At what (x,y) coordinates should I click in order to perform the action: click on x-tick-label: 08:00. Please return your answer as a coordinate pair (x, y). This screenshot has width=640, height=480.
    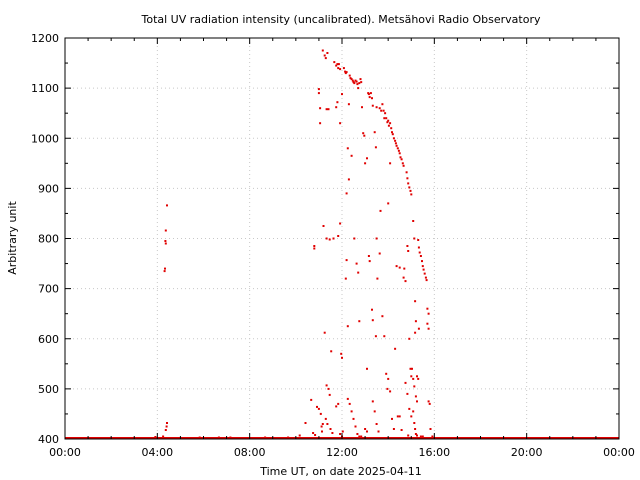
    Looking at the image, I should click on (250, 452).